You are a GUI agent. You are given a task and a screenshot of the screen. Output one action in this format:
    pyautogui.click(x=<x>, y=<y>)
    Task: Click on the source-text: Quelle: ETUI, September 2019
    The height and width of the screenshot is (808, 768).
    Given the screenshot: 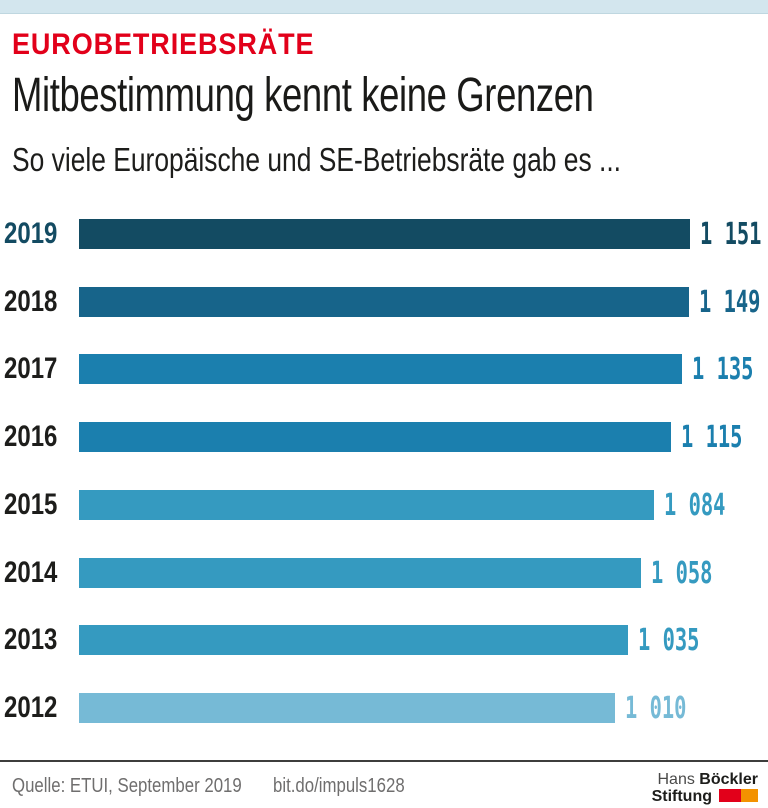 What is the action you would take?
    pyautogui.click(x=127, y=786)
    